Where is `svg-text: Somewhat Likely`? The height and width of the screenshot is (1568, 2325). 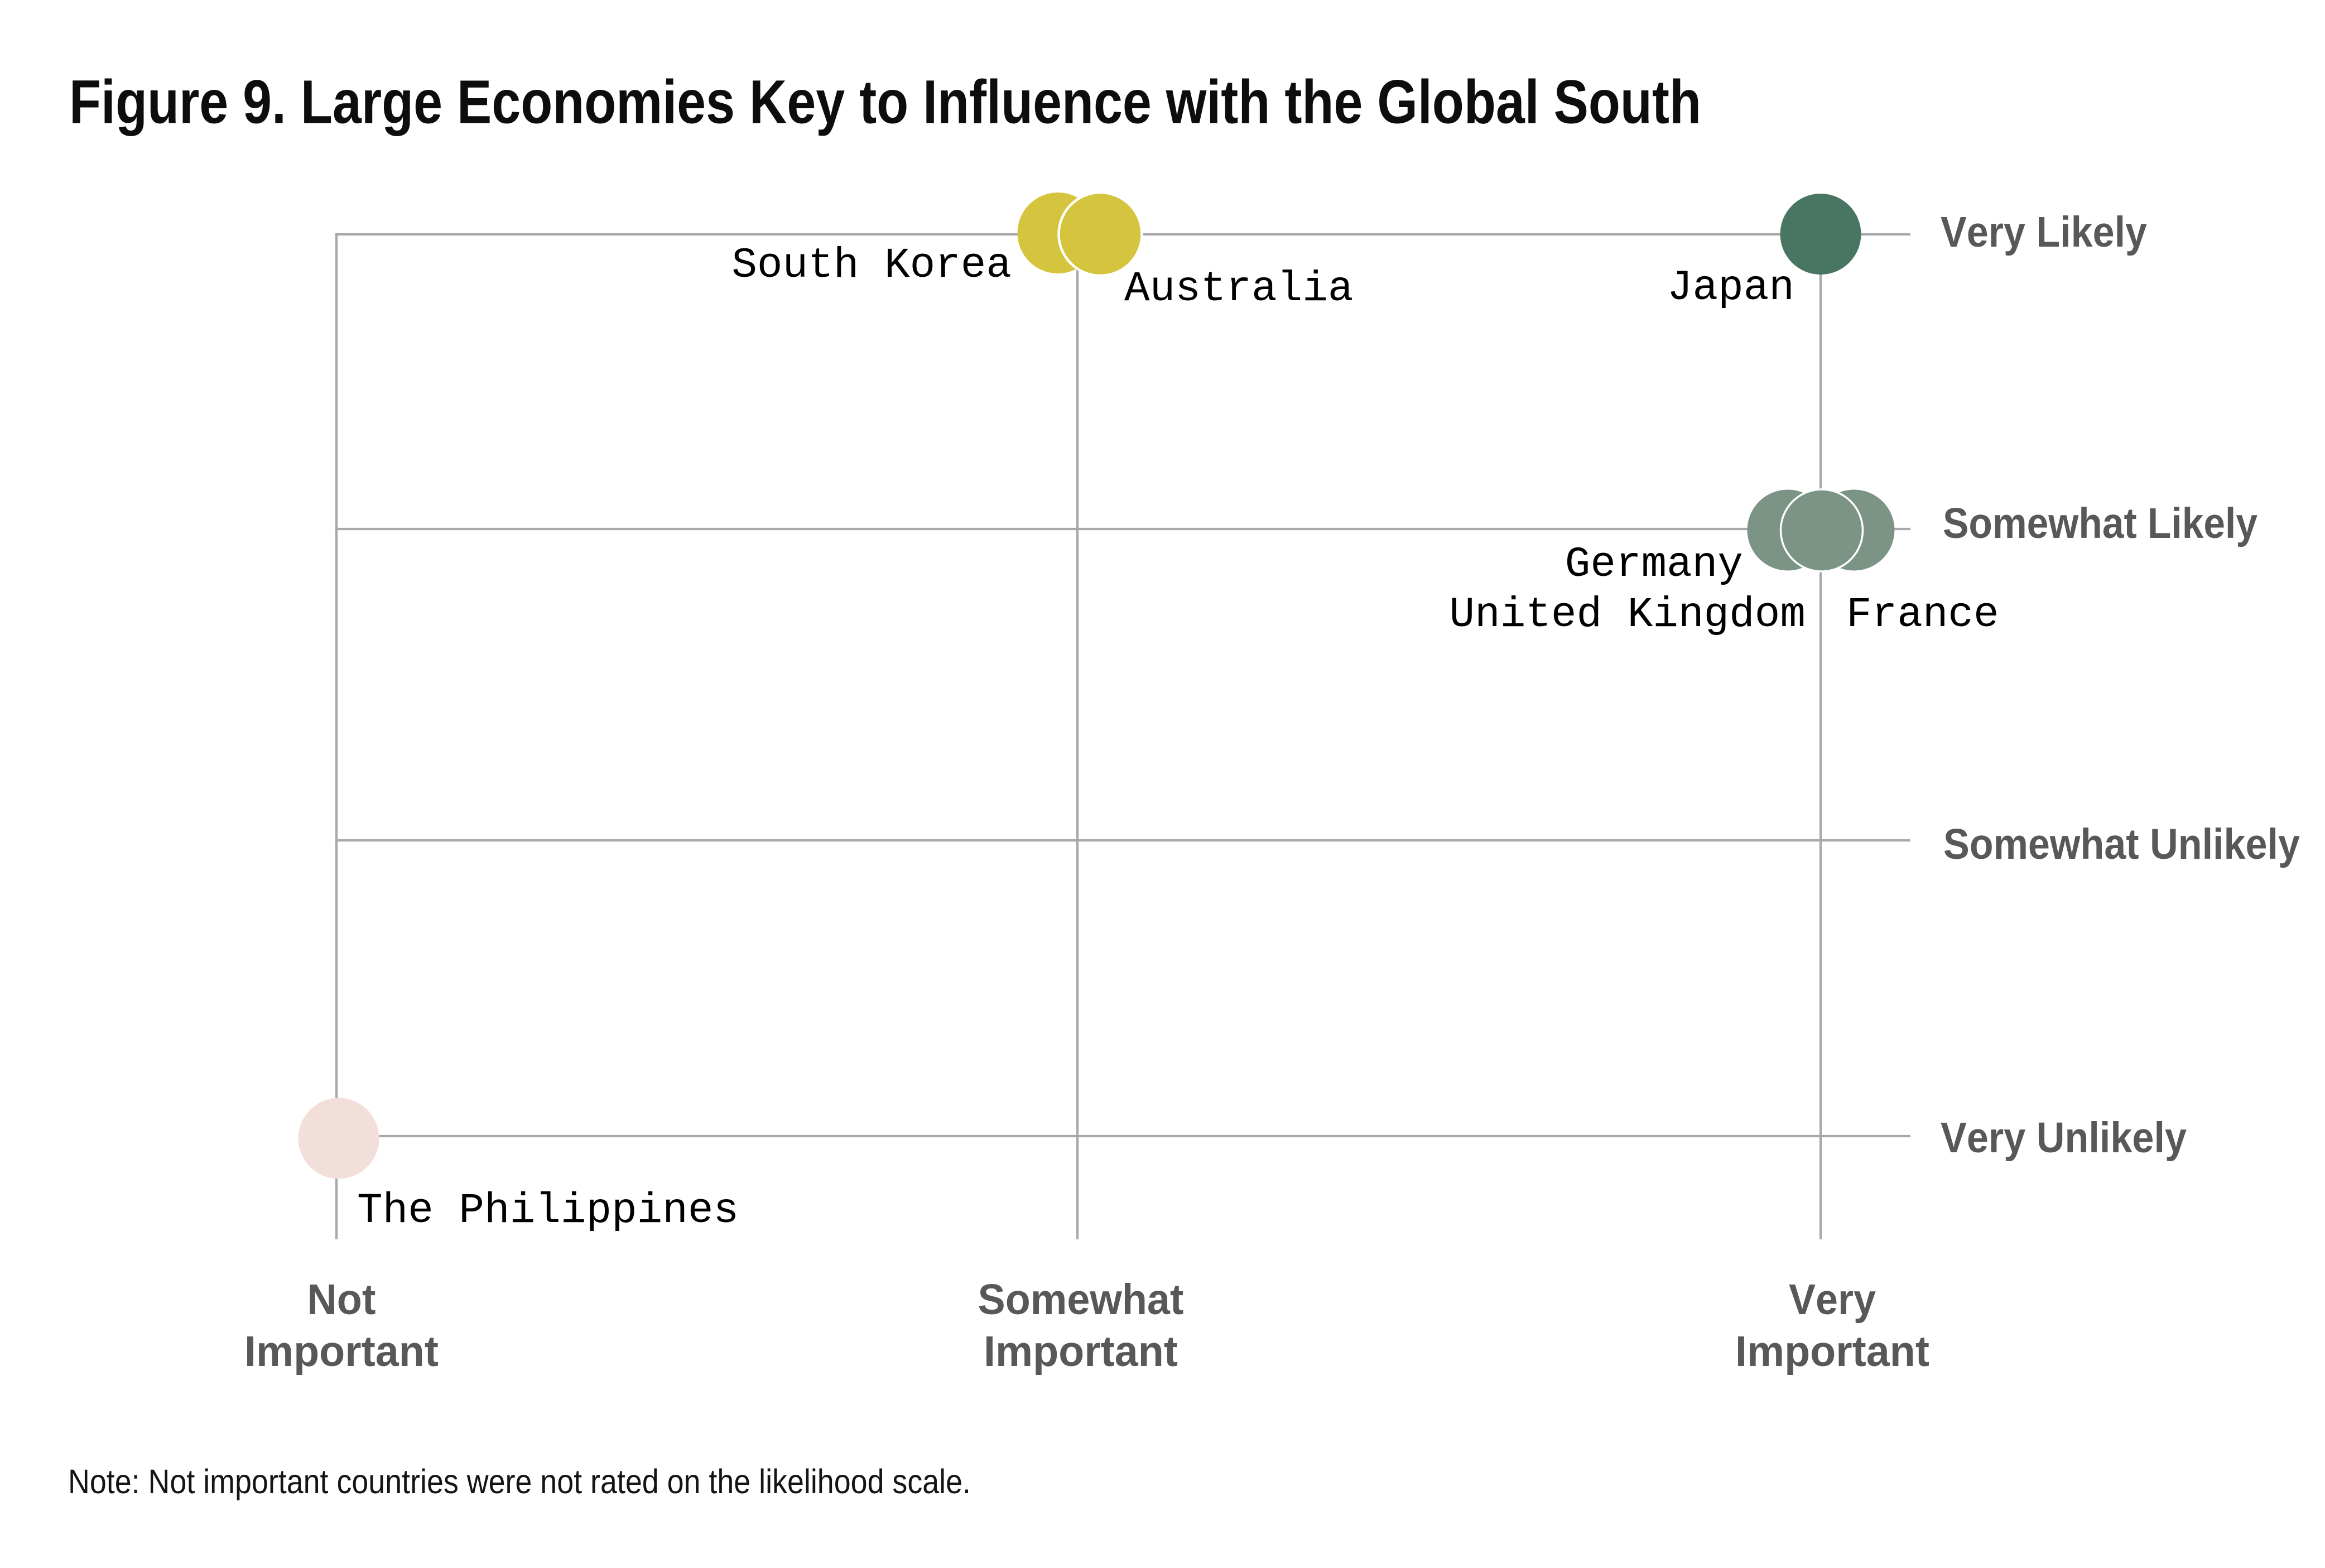
svg-text: Somewhat Likely is located at coordinates (2100, 523).